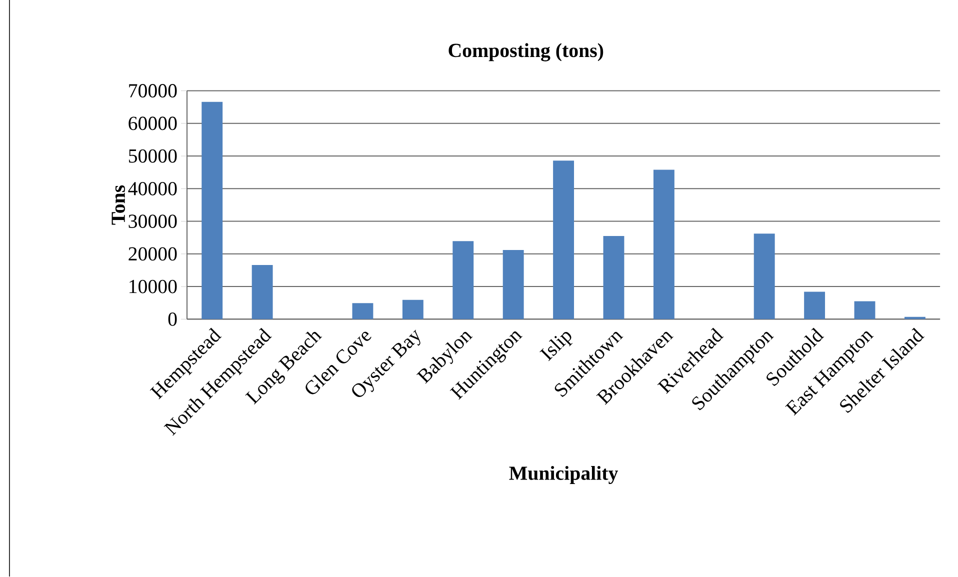 Image resolution: width=958 pixels, height=577 pixels. I want to click on y-tick-label: 60000, so click(152, 123).